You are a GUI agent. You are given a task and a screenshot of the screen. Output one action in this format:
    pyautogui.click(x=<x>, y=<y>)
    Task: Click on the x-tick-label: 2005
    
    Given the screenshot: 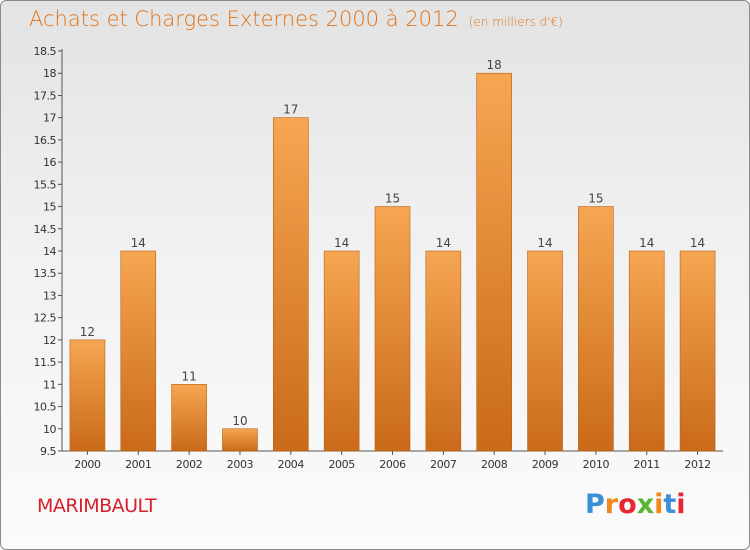 What is the action you would take?
    pyautogui.click(x=341, y=464)
    